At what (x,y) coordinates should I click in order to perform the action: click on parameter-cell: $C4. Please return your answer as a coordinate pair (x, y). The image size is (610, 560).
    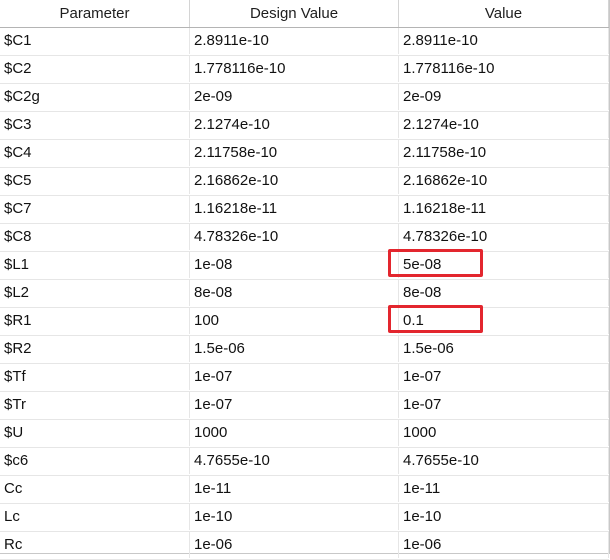
    Looking at the image, I should click on (95, 153).